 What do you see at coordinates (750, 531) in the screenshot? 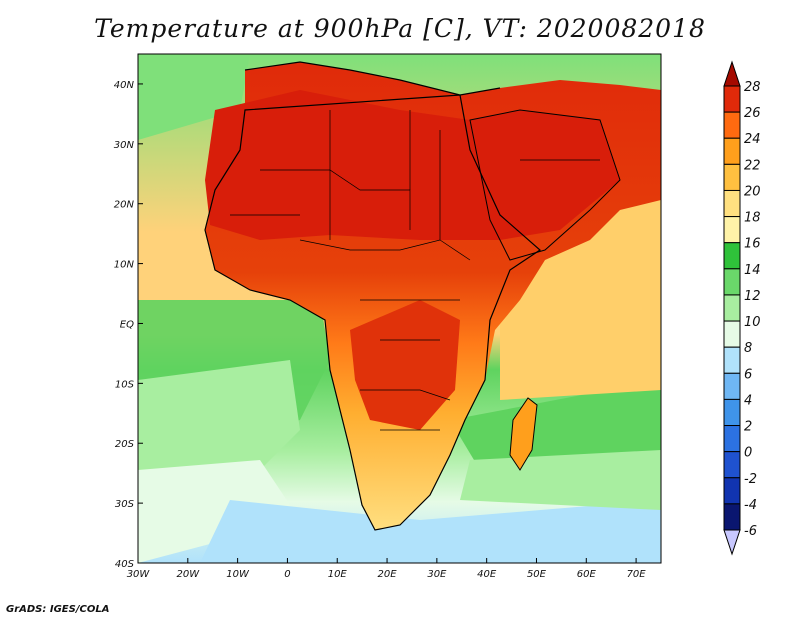
I see `colorbar-label: -6` at bounding box center [750, 531].